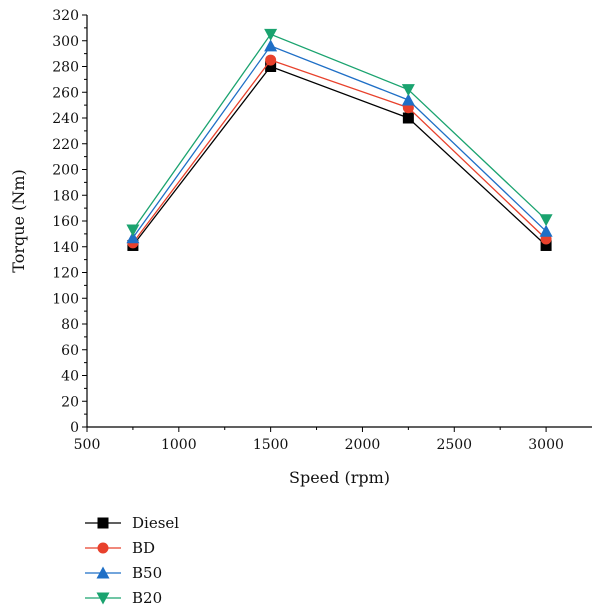  What do you see at coordinates (65, 68) in the screenshot?
I see `y-tick-label: 280` at bounding box center [65, 68].